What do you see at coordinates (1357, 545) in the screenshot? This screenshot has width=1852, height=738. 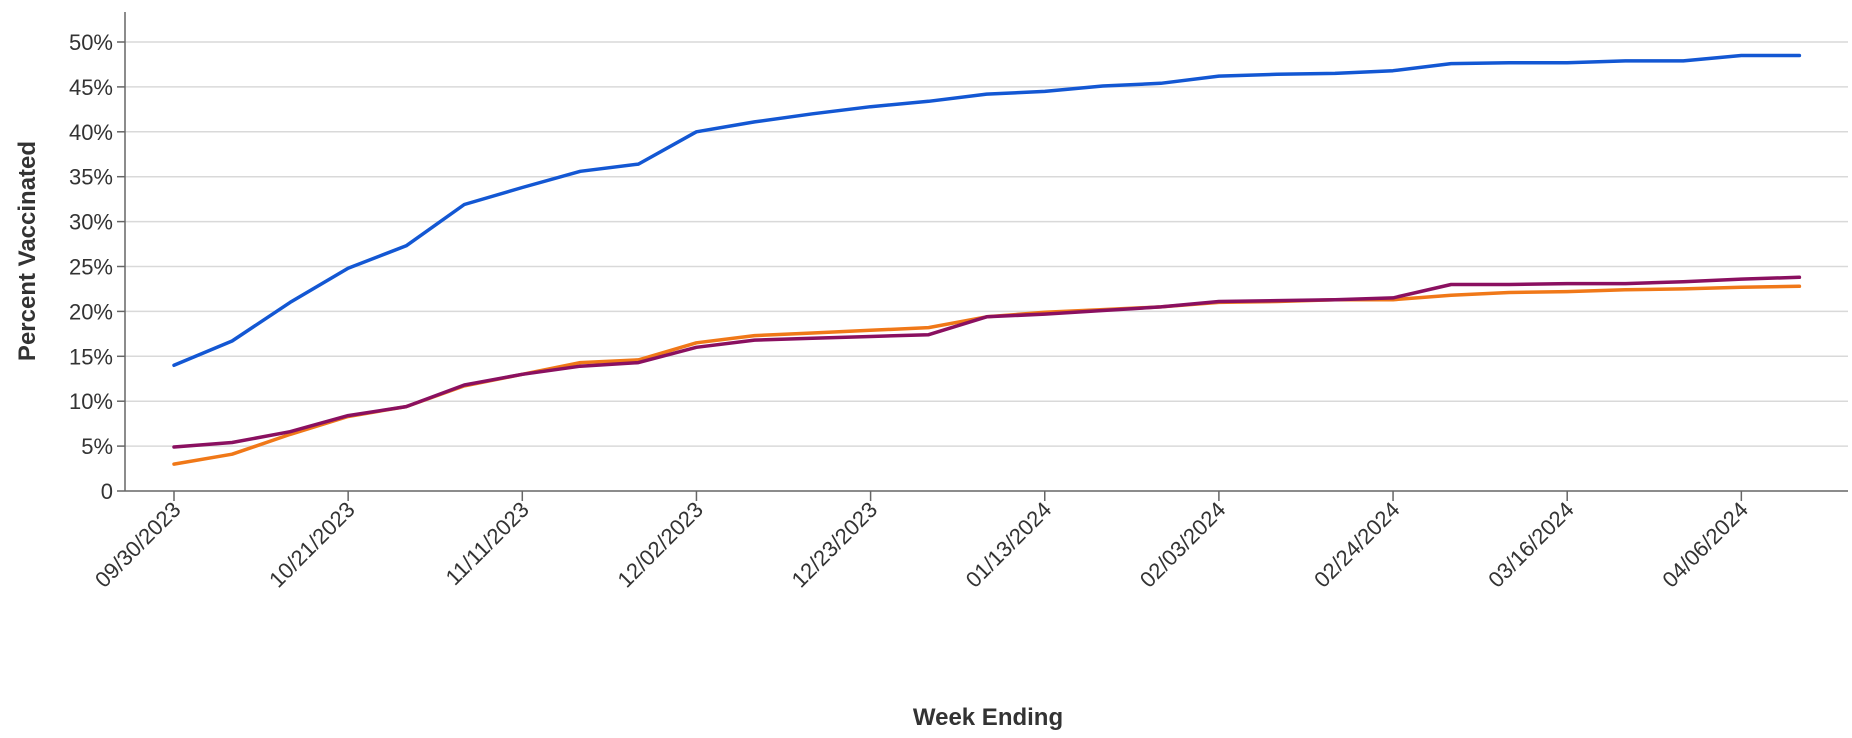 I see `x-tick-label: 02/24/2024` at bounding box center [1357, 545].